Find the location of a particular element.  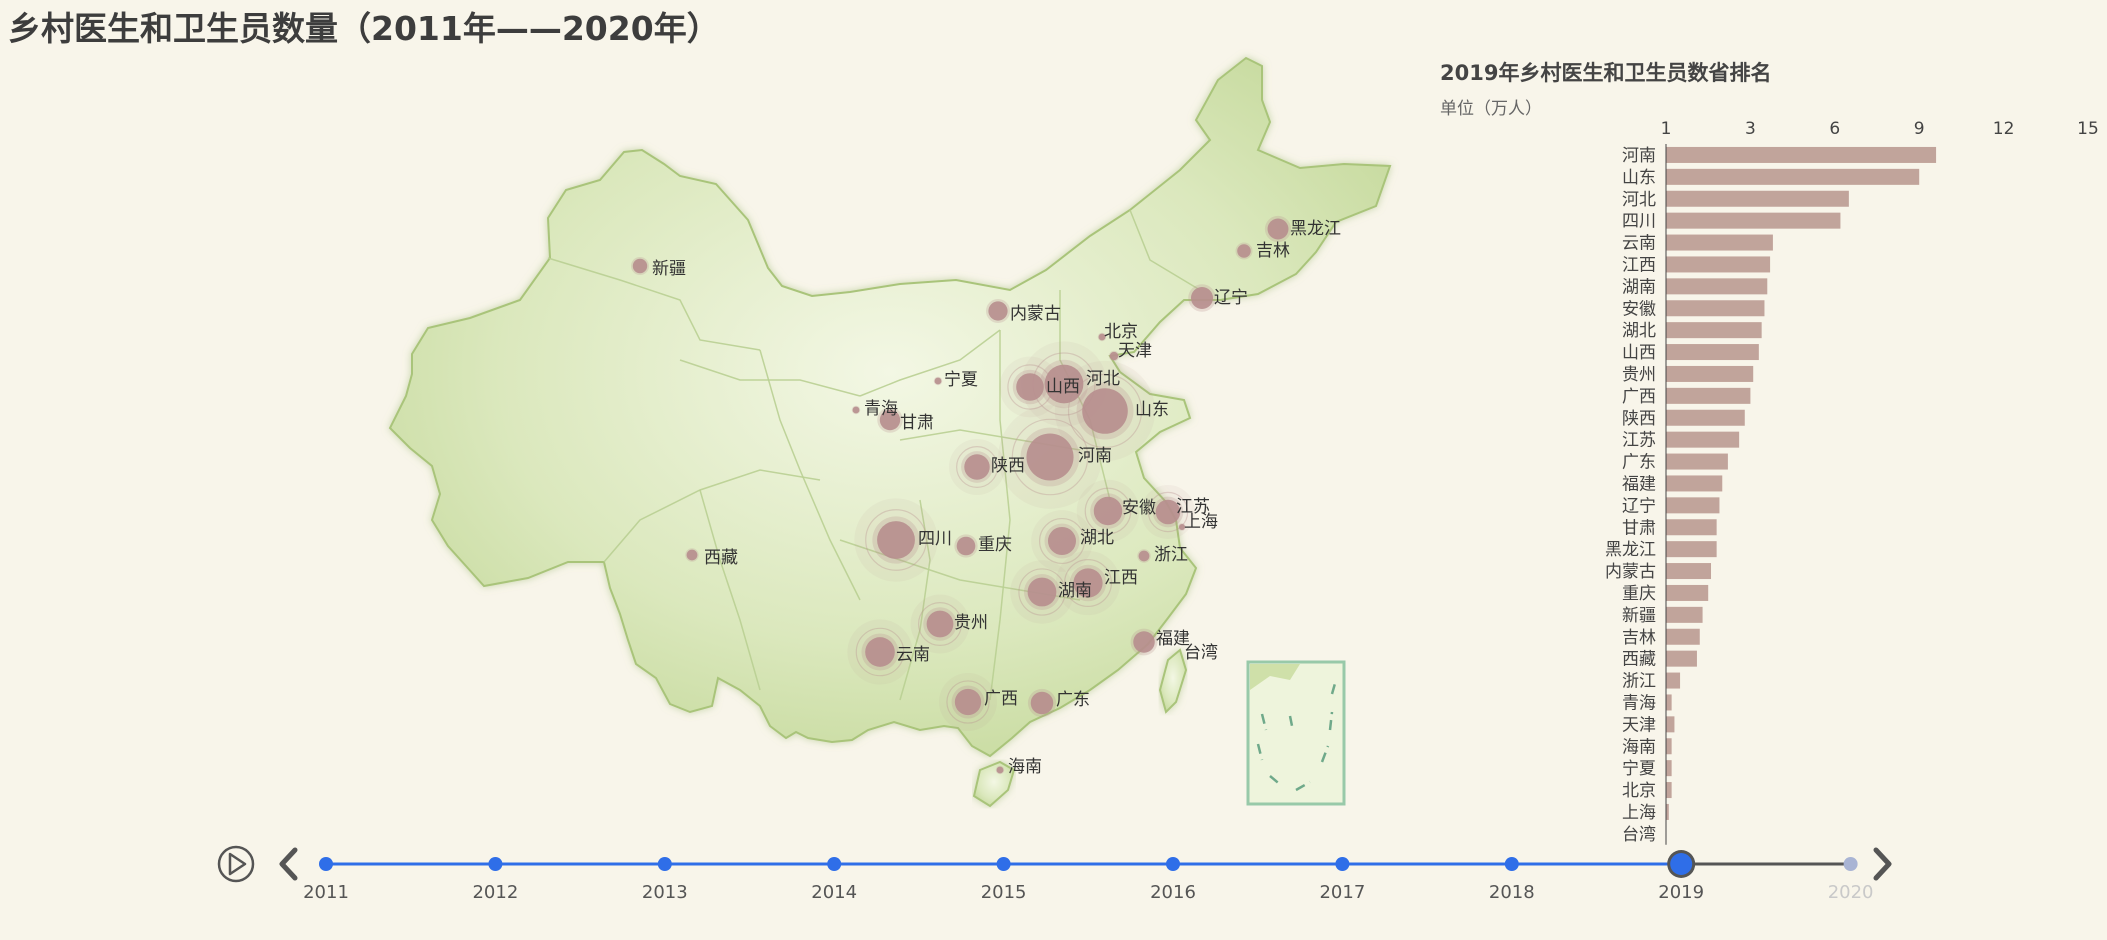

chart-subtitle: 单位（万人） is located at coordinates (1491, 109).